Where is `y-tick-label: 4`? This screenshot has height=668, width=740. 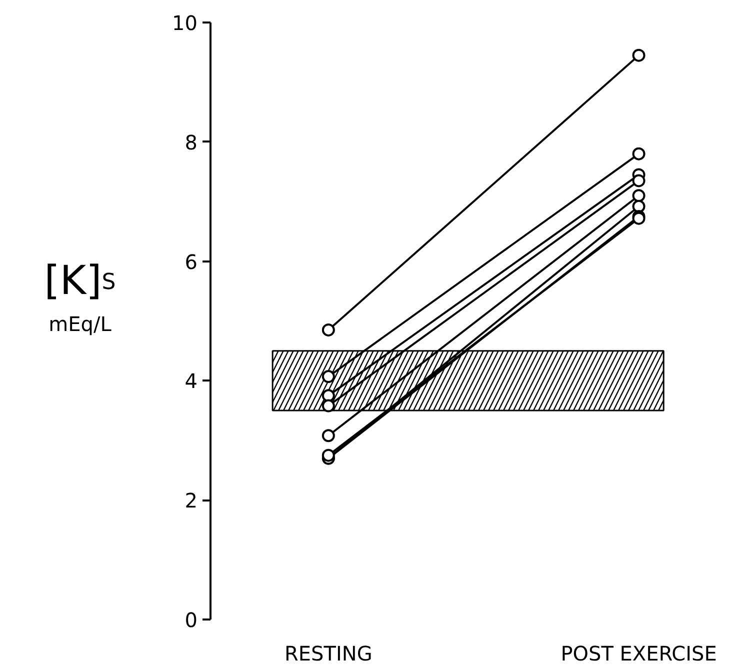
y-tick-label: 4 is located at coordinates (191, 381).